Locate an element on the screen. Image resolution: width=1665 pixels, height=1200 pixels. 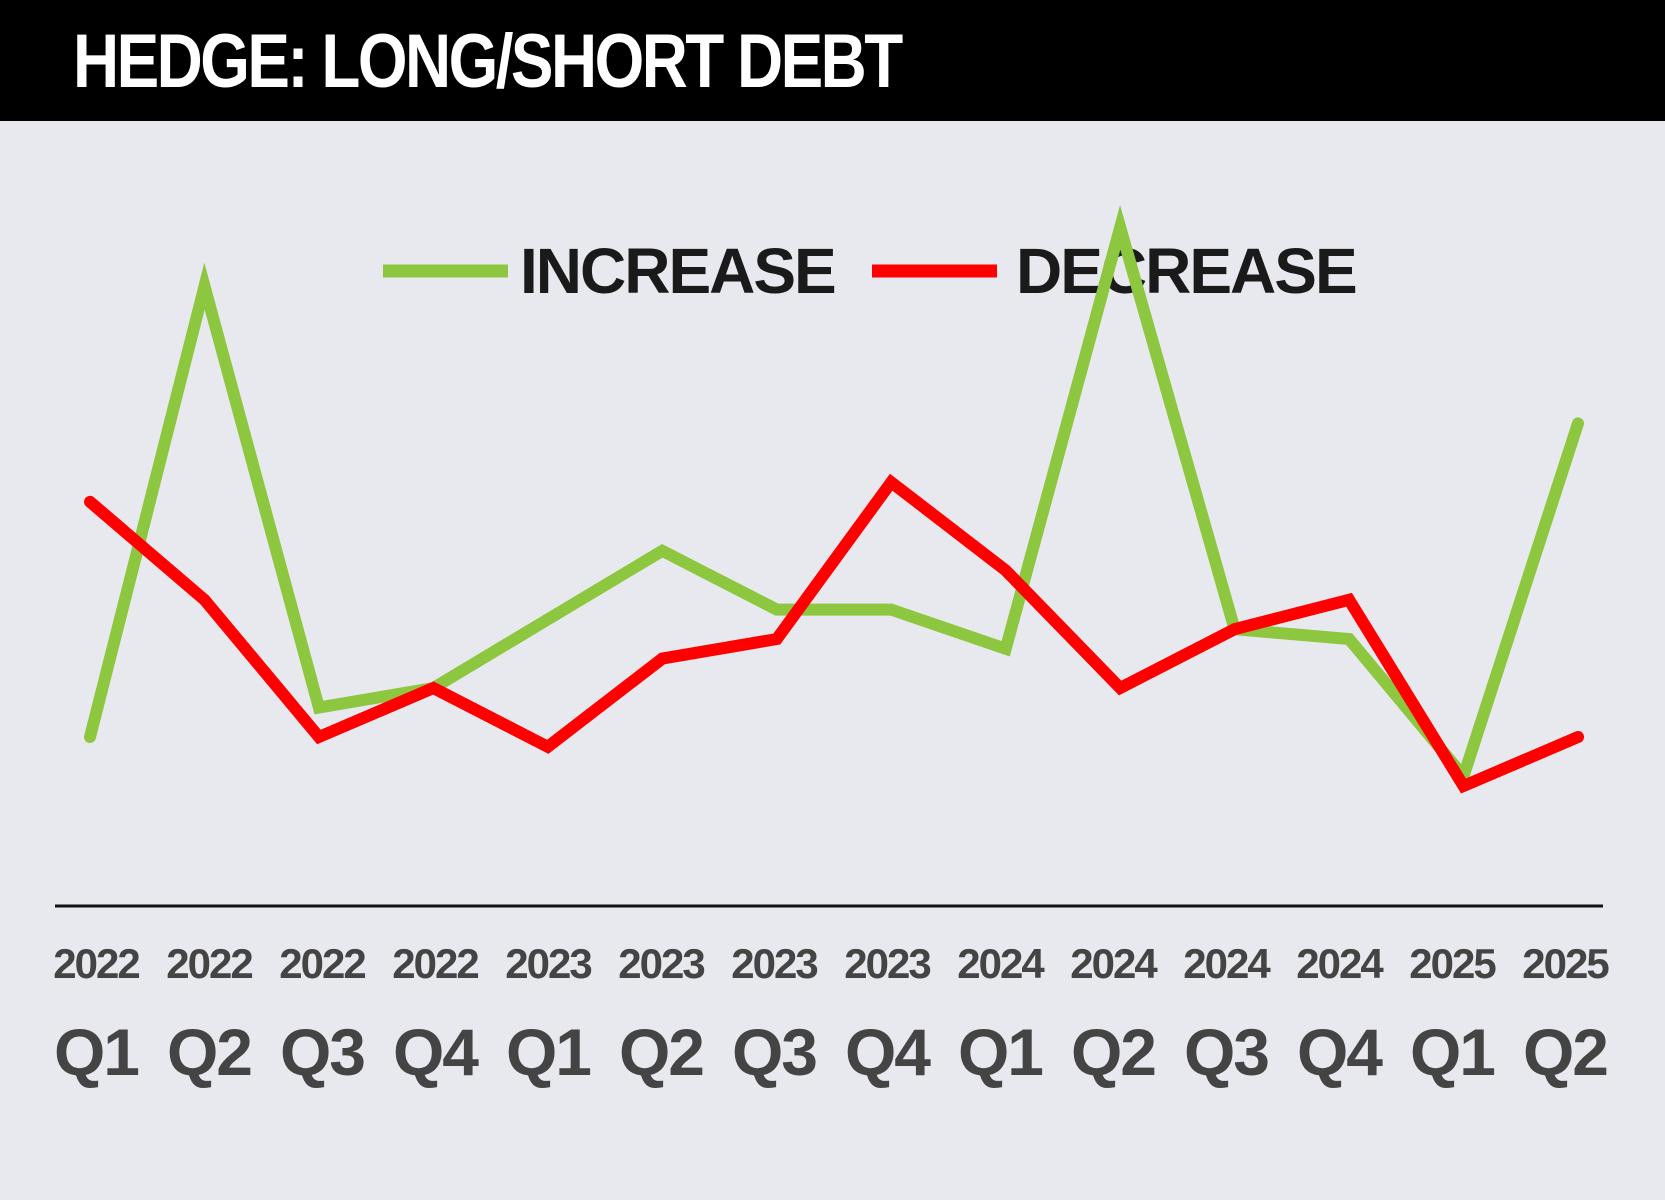
x-tick-quarter-1: Q2 is located at coordinates (209, 1052).